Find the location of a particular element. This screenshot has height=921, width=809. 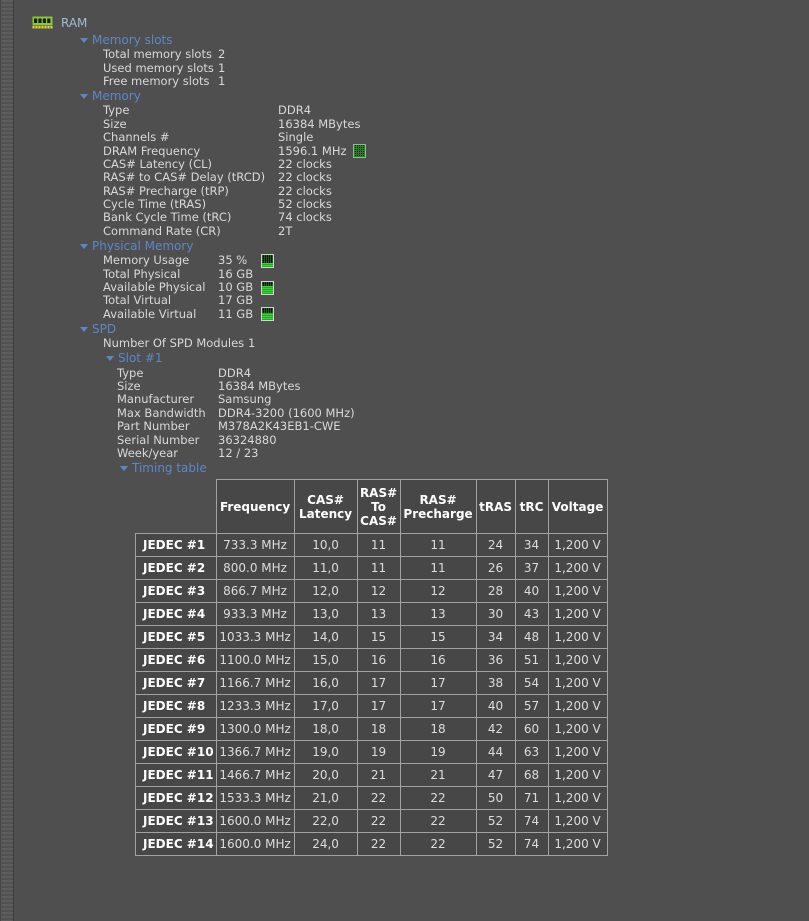

timing-cell: 16 is located at coordinates (438, 660).